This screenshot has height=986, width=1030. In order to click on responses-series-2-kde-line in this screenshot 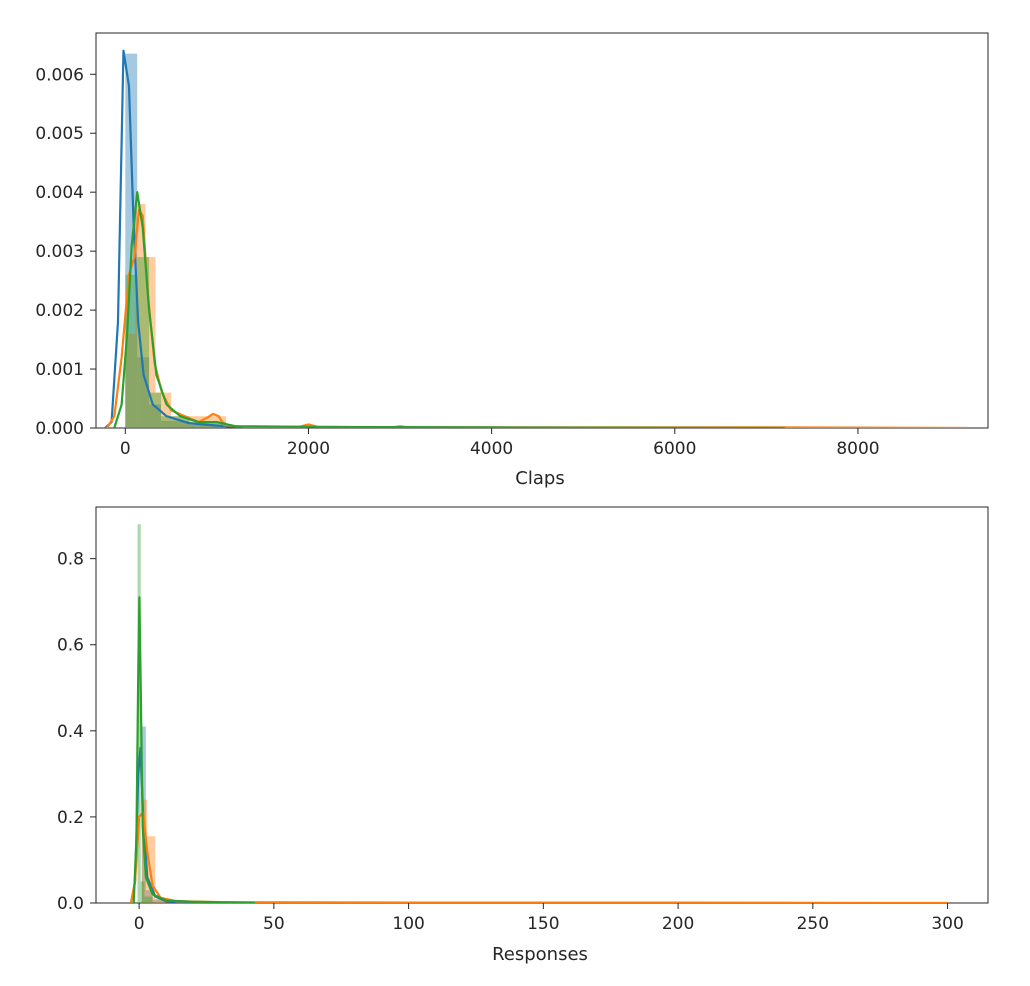, I will do `click(194, 749)`.